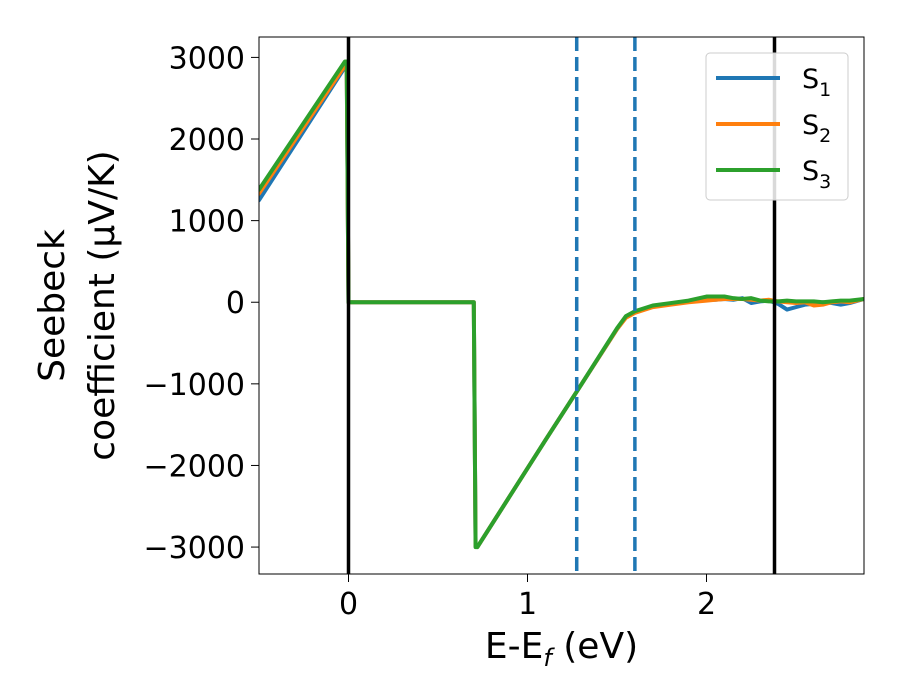 This screenshot has width=900, height=700. What do you see at coordinates (595, 646) in the screenshot?
I see `x-axis-label-rest: (eV)` at bounding box center [595, 646].